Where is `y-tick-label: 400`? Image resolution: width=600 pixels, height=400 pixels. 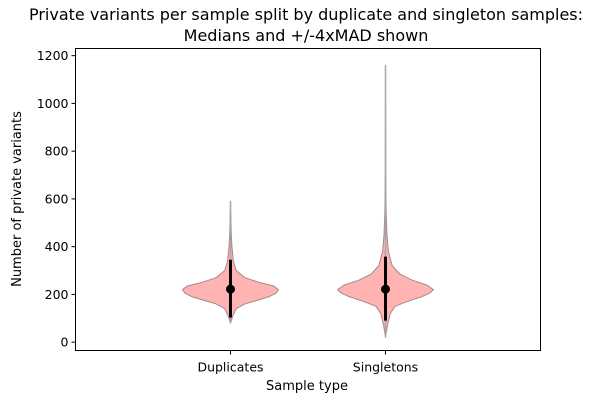 y-tick-label: 400 is located at coordinates (57, 246).